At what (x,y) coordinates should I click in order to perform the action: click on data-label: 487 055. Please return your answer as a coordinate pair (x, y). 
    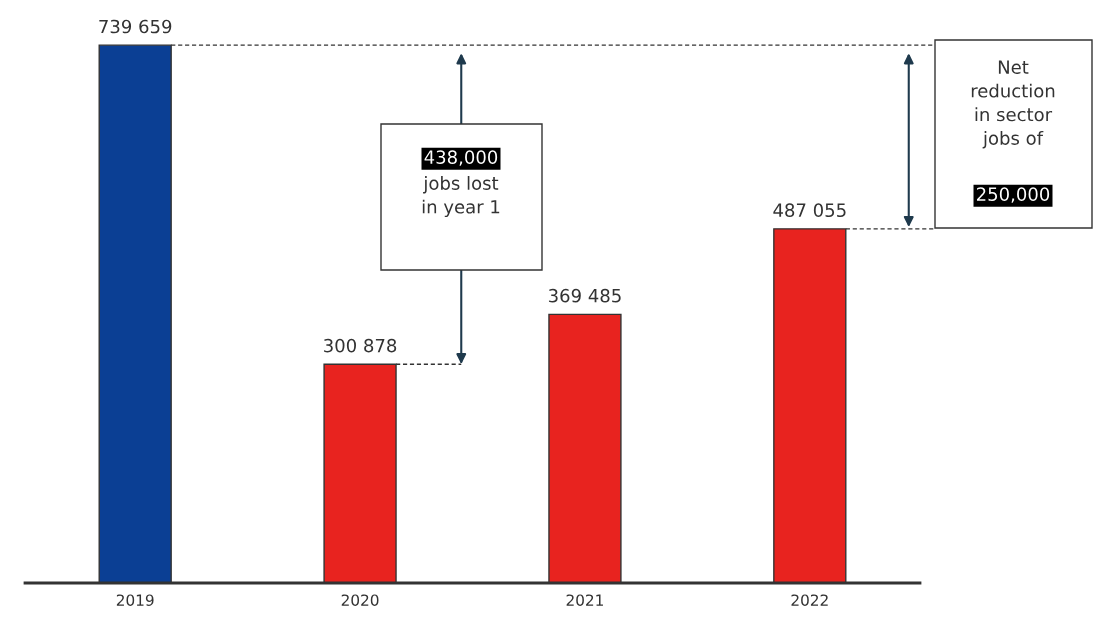
    Looking at the image, I should click on (809, 210).